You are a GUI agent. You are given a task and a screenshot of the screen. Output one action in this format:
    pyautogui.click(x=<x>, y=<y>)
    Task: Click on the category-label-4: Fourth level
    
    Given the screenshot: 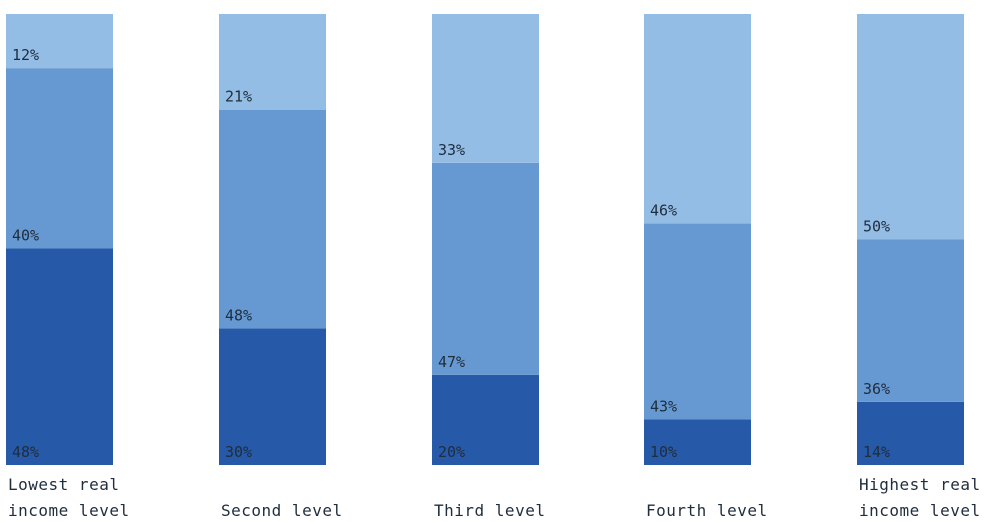 What is the action you would take?
    pyautogui.click(x=707, y=510)
    